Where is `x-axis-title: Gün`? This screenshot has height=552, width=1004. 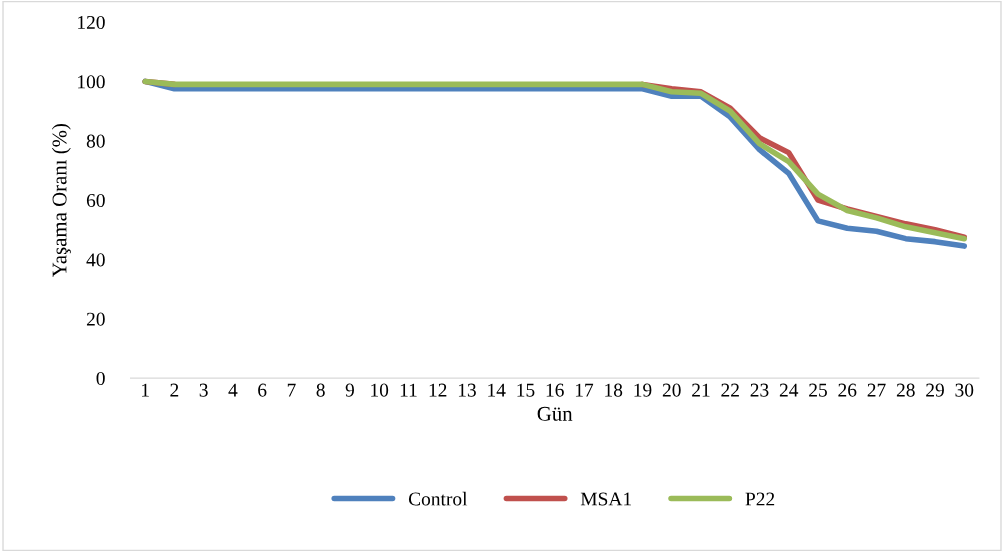 x-axis-title: Gün is located at coordinates (555, 413).